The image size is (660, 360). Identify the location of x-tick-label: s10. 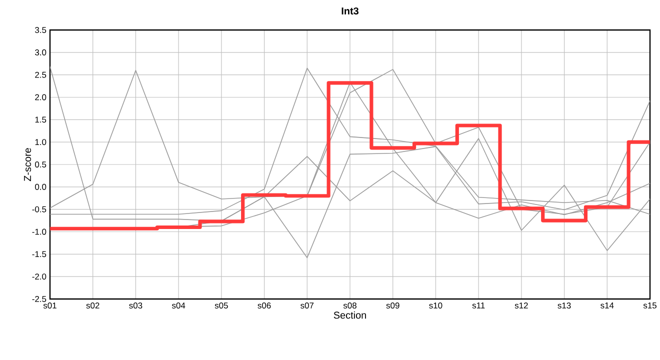
(435, 305).